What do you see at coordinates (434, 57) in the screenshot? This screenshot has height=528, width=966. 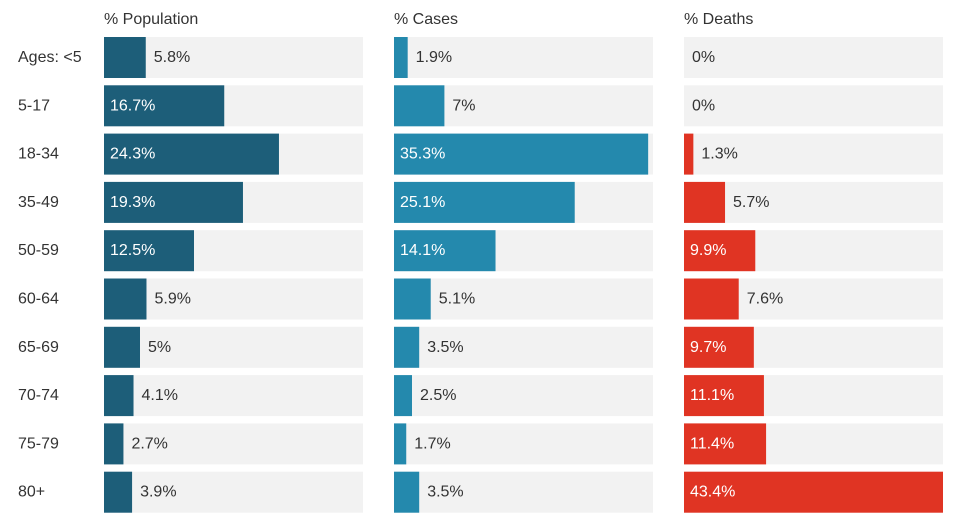 I see `data-label: 1.9%` at bounding box center [434, 57].